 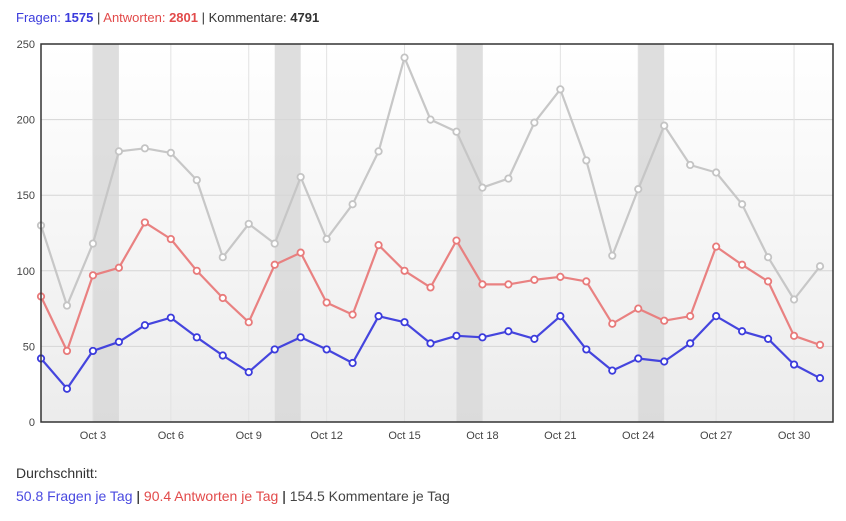 What do you see at coordinates (29, 347) in the screenshot?
I see `y-tick-label: 50` at bounding box center [29, 347].